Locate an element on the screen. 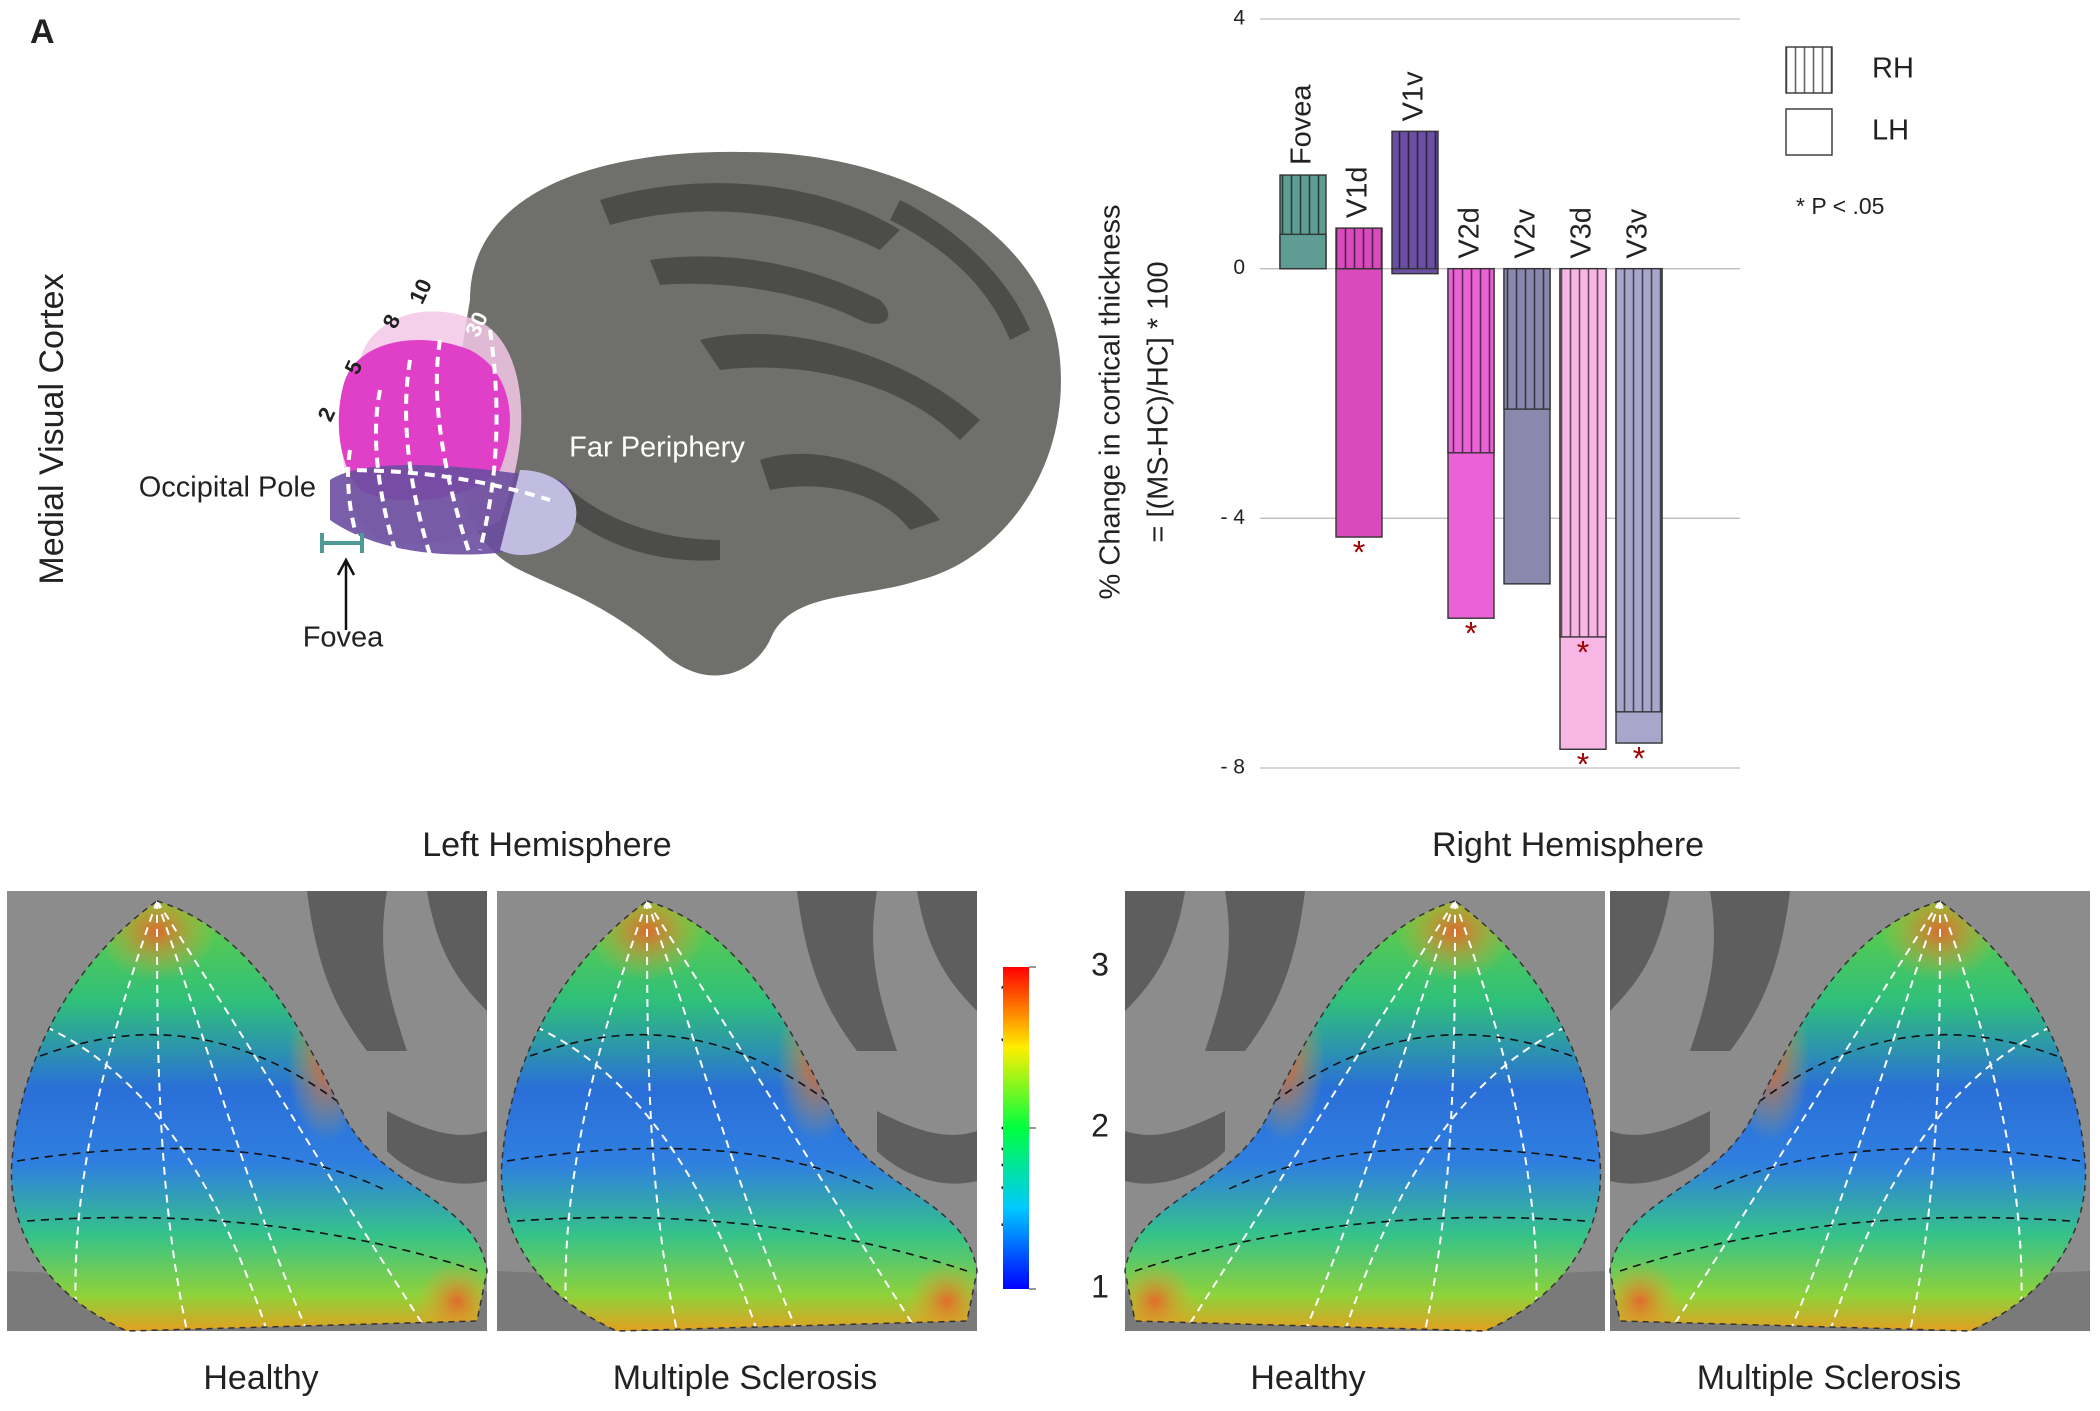 The width and height of the screenshot is (2100, 1411). category-label: Fovea is located at coordinates (1302, 124).